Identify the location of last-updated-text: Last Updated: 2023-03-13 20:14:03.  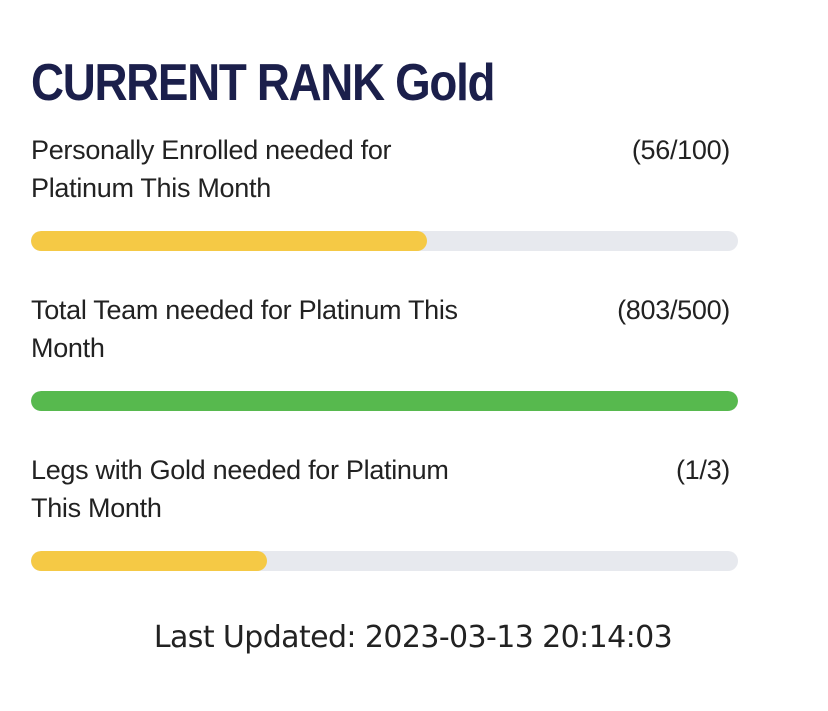
(413, 637).